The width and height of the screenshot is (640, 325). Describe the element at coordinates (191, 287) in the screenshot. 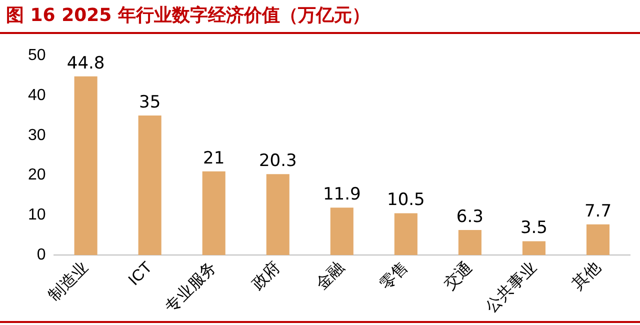

I see `x-tick-label: 专业服务` at that location.